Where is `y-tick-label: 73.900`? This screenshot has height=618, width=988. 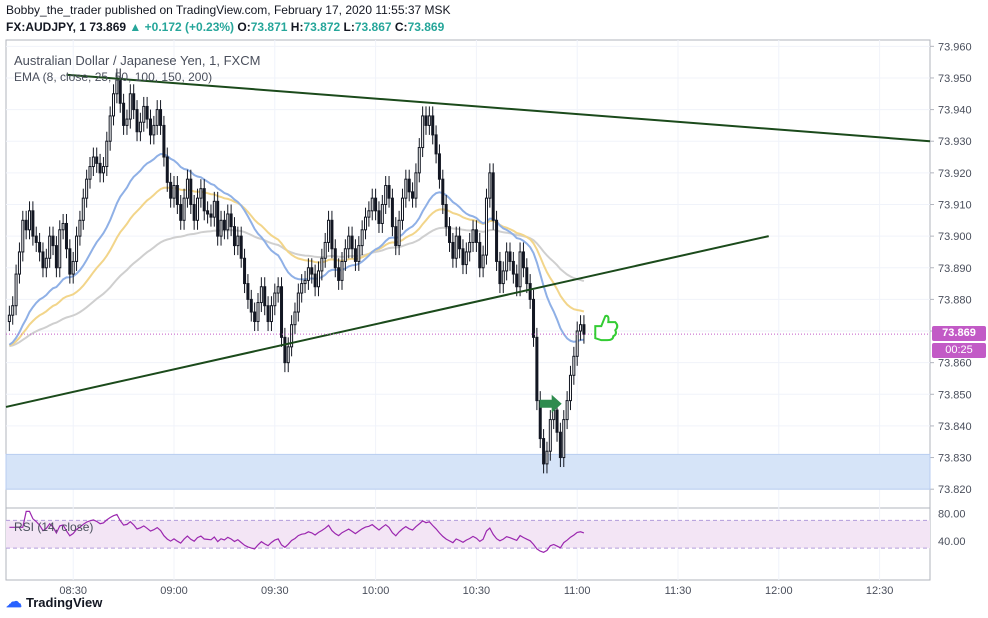 y-tick-label: 73.900 is located at coordinates (955, 237).